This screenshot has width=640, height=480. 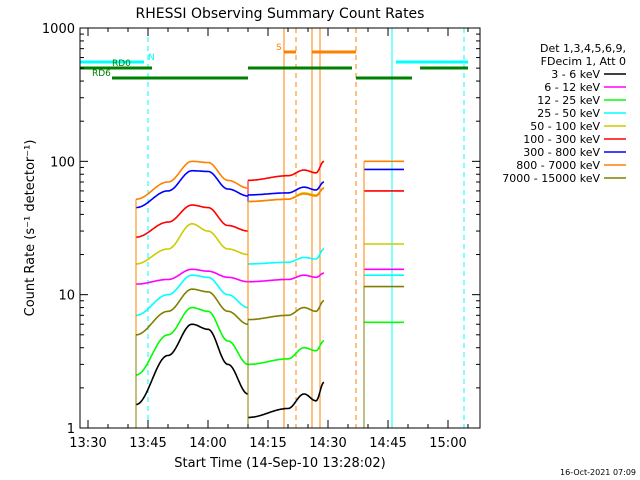 I want to click on series-line-5-segB, so click(x=286, y=171).